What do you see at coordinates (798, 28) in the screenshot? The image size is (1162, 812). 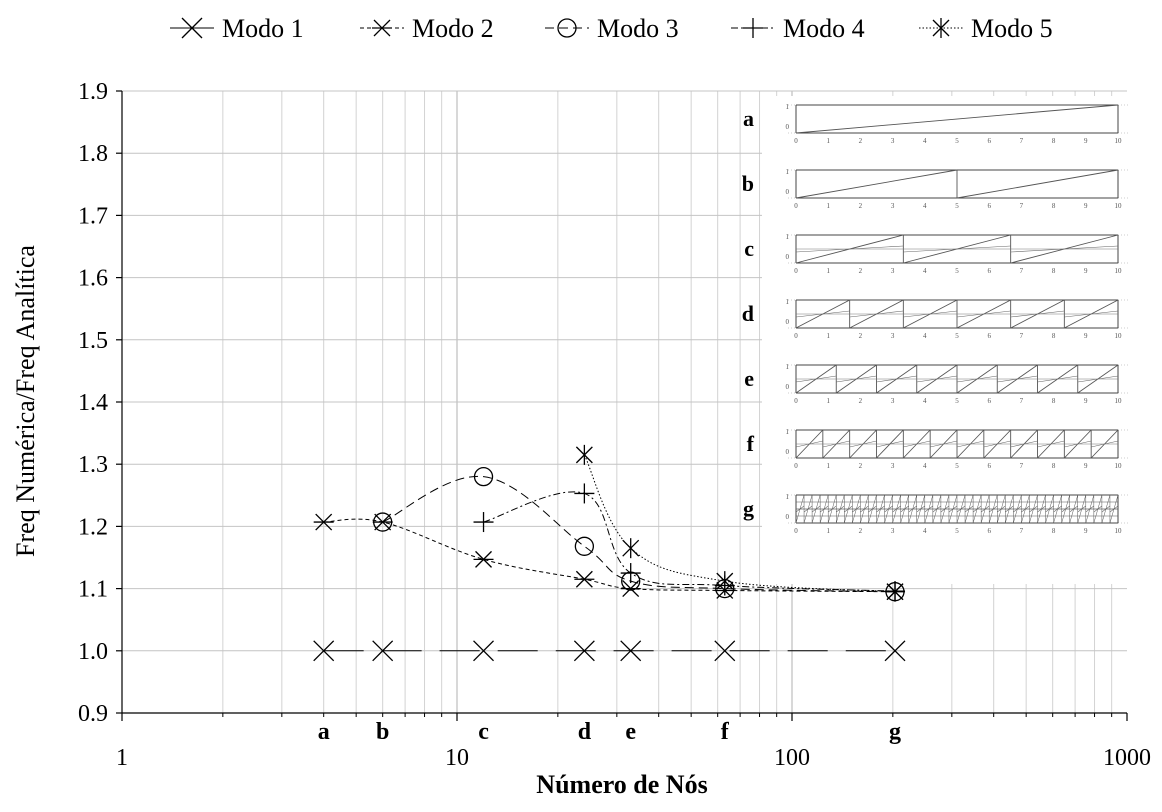 I see `legend-item-4: Modo 4` at bounding box center [798, 28].